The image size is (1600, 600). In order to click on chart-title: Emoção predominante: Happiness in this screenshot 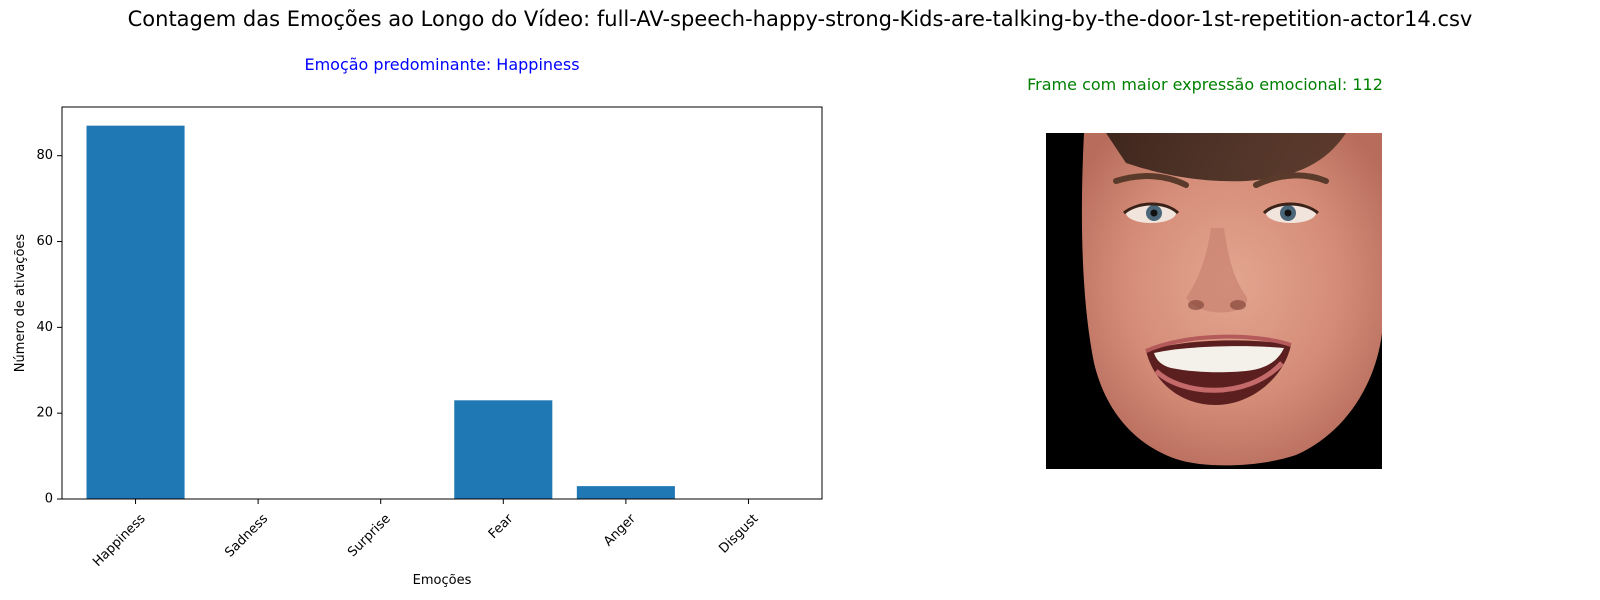, I will do `click(442, 64)`.